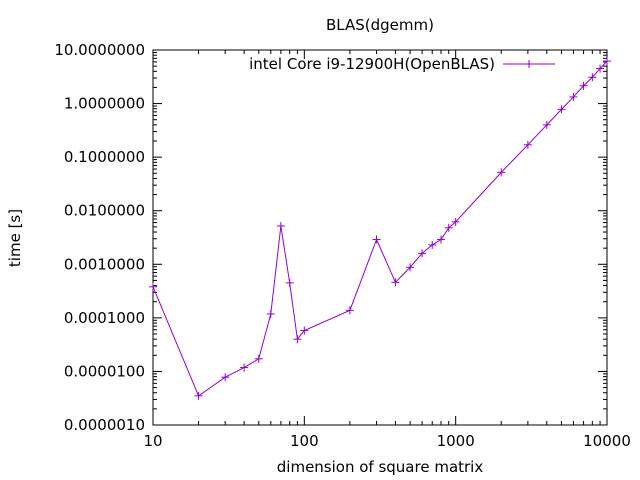  What do you see at coordinates (304, 441) in the screenshot?
I see `x-tick-label: 100` at bounding box center [304, 441].